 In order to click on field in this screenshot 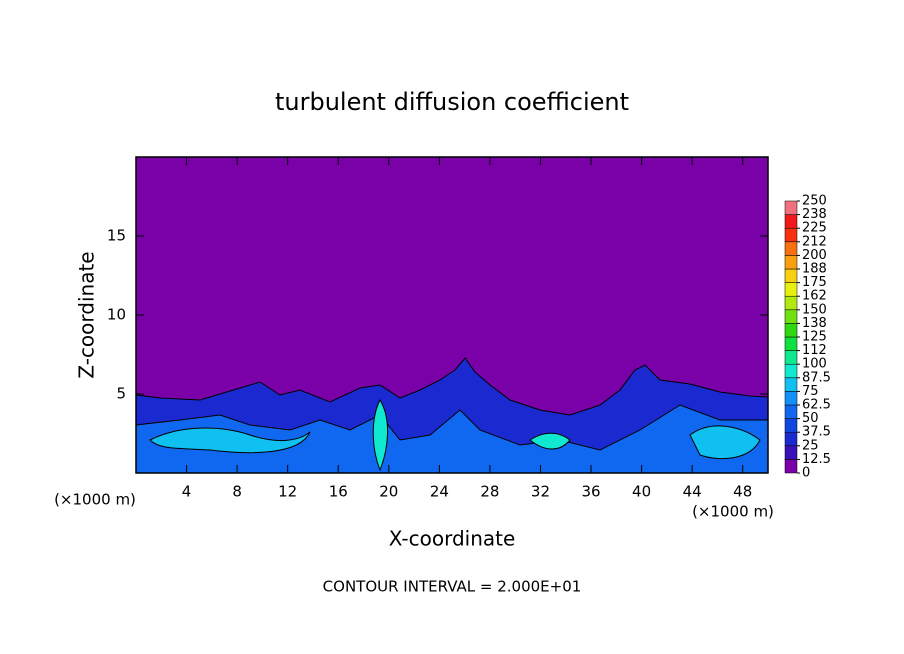, I will do `click(452, 415)`.